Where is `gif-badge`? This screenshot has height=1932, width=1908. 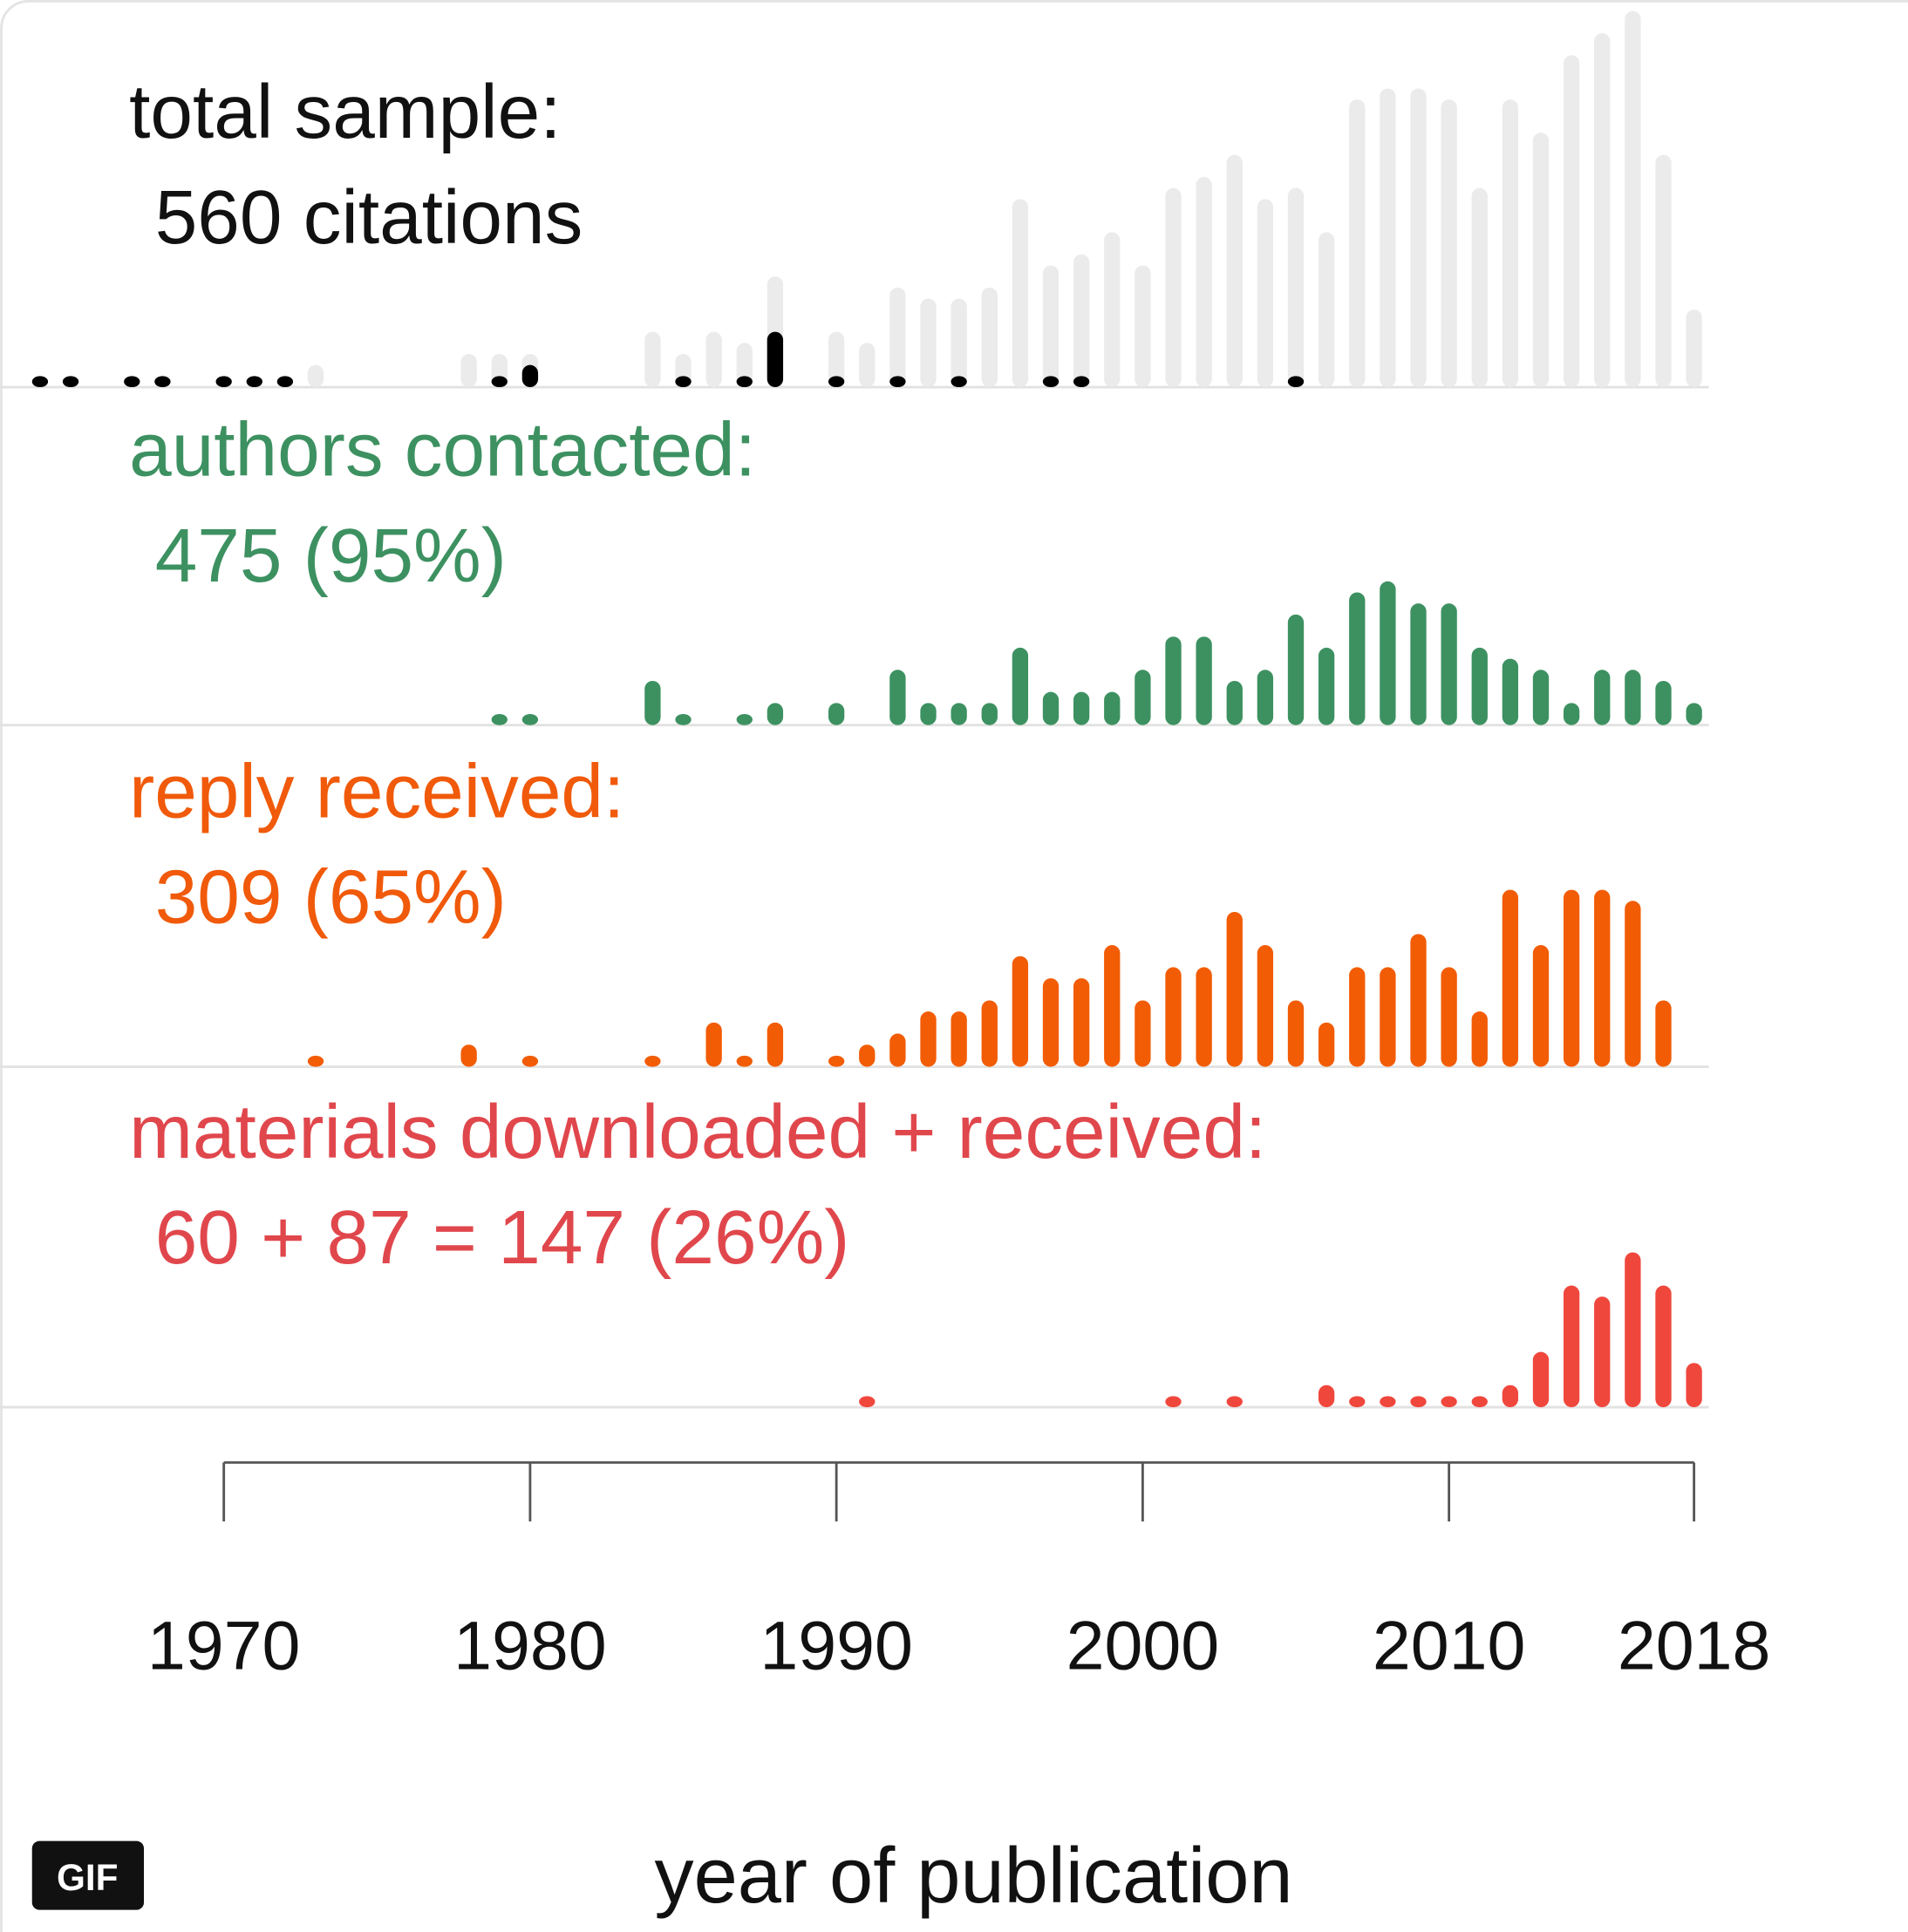
gif-badge is located at coordinates (88, 1875).